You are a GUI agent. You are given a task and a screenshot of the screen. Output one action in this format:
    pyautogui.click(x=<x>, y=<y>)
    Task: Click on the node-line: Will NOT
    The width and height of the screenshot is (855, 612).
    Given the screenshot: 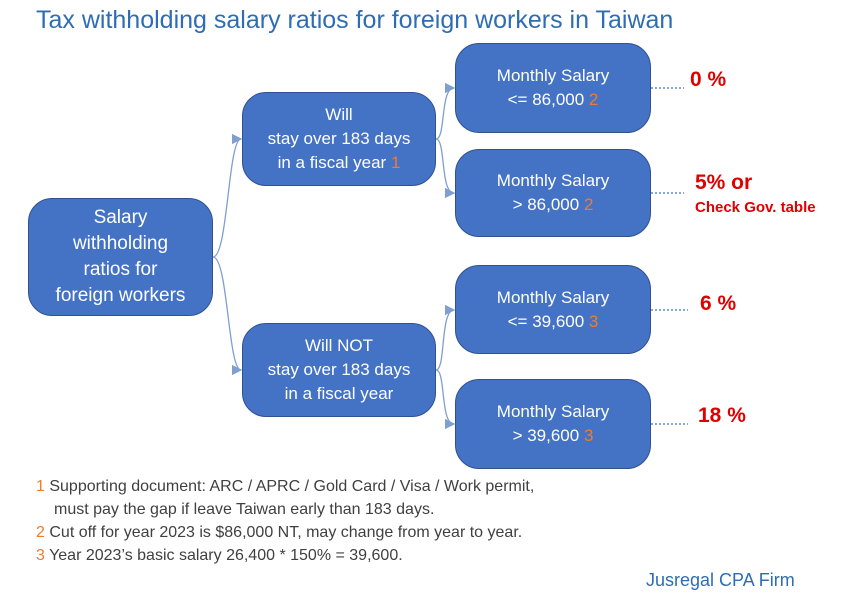 What is the action you would take?
    pyautogui.click(x=339, y=346)
    